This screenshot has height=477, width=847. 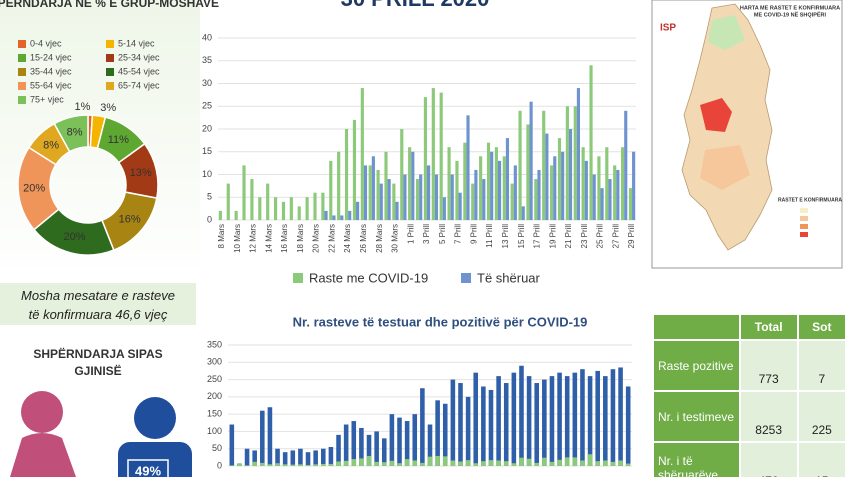 What do you see at coordinates (426, 234) in the screenshot?
I see `x-tick-label: 3 Prill` at bounding box center [426, 234].